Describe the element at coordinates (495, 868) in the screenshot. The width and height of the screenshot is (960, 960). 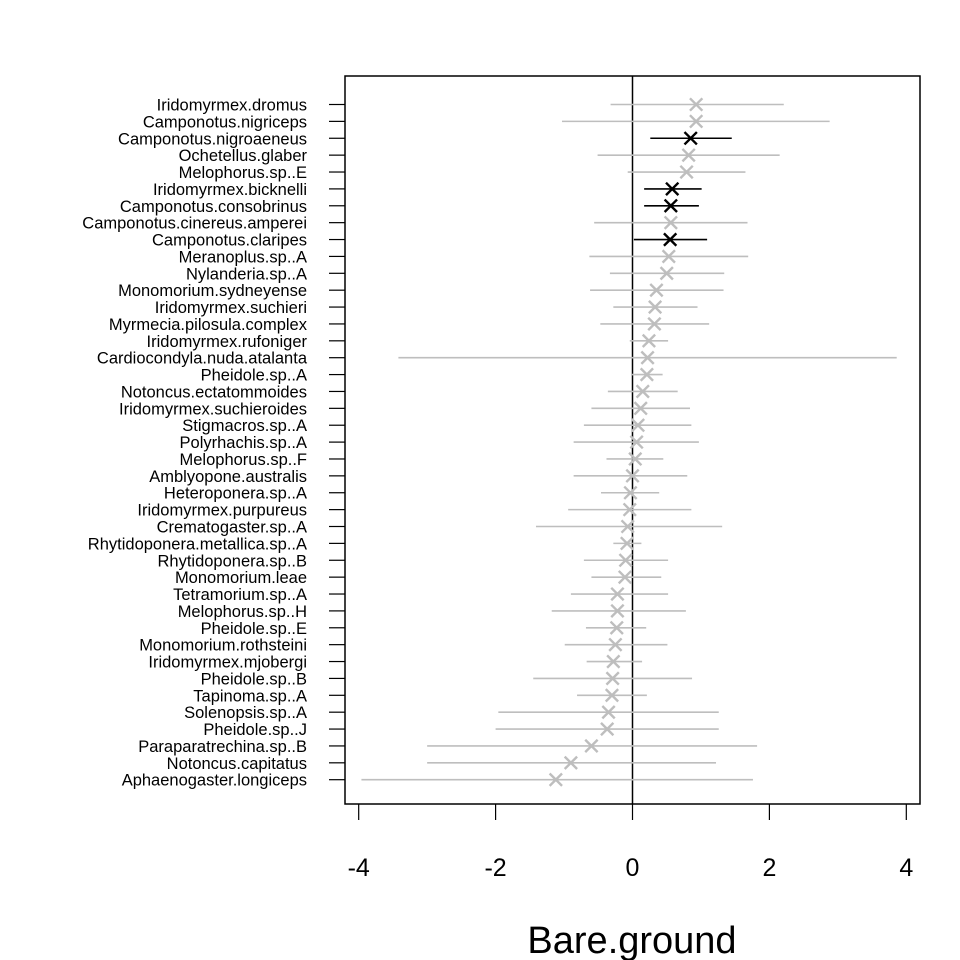
I see `x-tick-label: -2` at that location.